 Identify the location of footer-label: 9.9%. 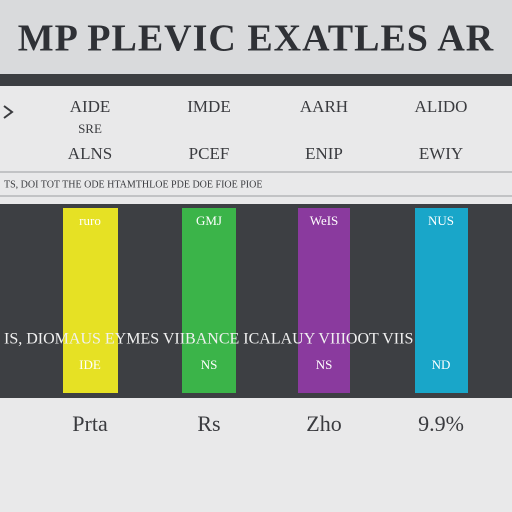
(441, 423).